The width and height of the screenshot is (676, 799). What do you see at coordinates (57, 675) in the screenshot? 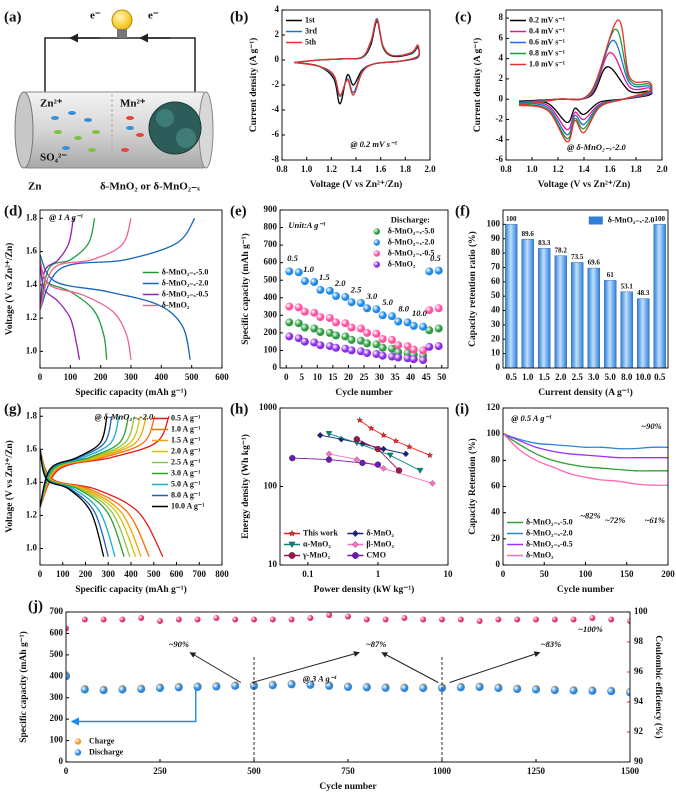
I see `y-tick-label: 400` at bounding box center [57, 675].